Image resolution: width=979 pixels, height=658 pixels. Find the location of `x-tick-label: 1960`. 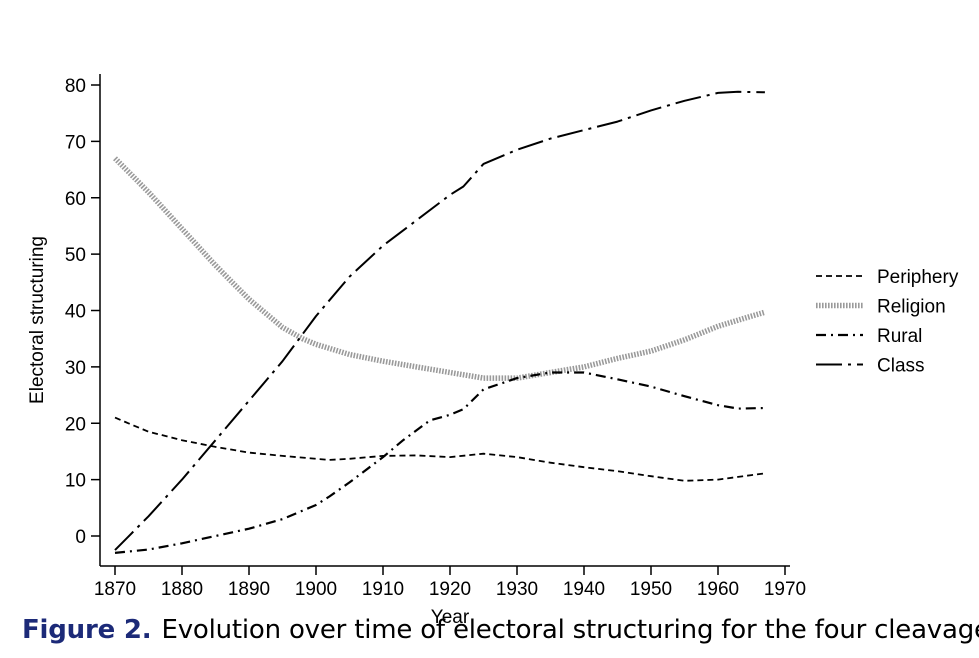

x-tick-label: 1960 is located at coordinates (718, 589).